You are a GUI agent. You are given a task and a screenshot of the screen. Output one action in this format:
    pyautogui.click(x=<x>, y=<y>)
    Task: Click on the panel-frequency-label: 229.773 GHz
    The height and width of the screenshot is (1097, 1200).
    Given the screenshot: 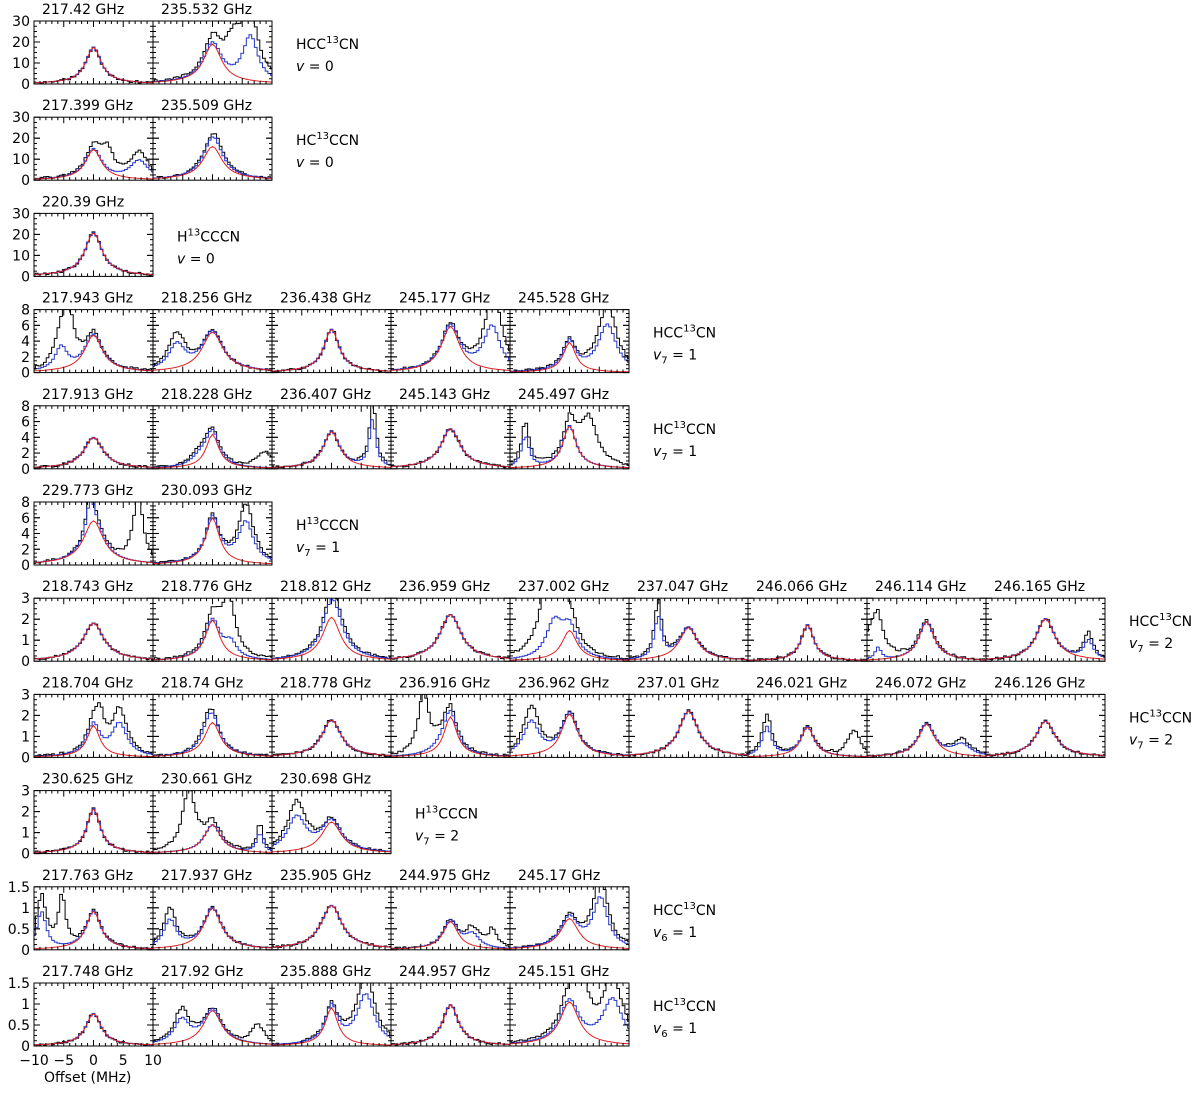 What is the action you would take?
    pyautogui.click(x=87, y=491)
    